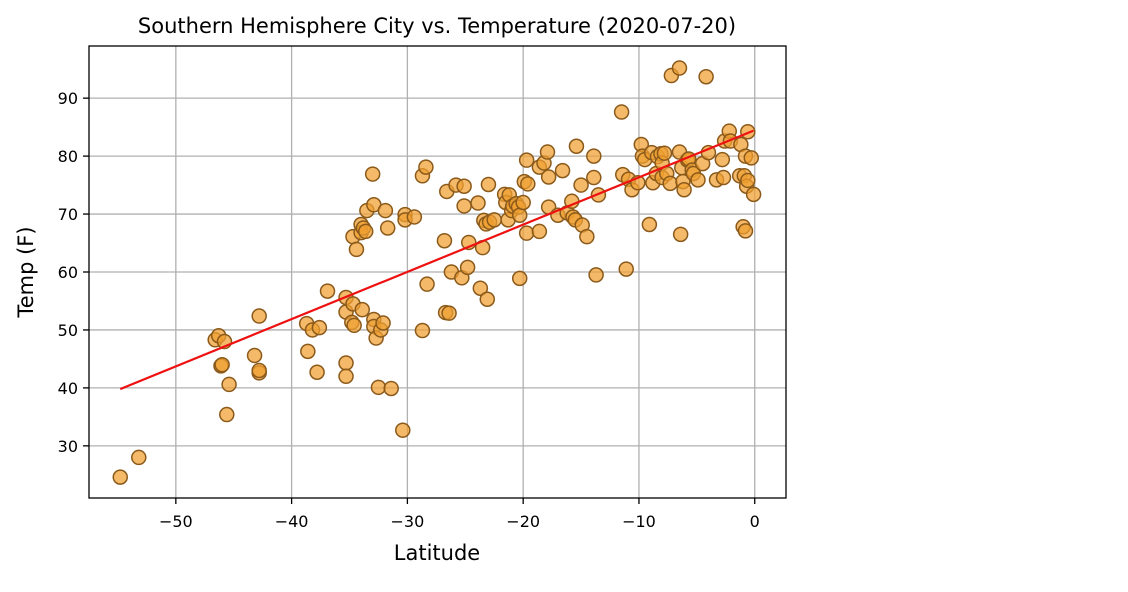 Image resolution: width=1128 pixels, height=592 pixels. I want to click on y-tick-label: 90, so click(68, 98).